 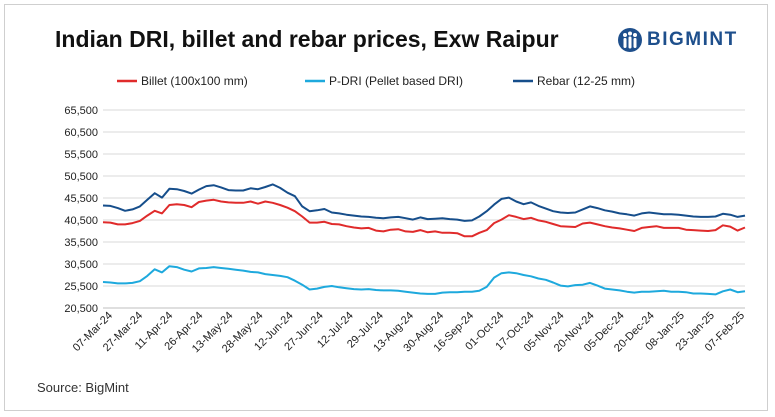 What do you see at coordinates (81, 133) in the screenshot?
I see `y-tick-label: 60,500` at bounding box center [81, 133].